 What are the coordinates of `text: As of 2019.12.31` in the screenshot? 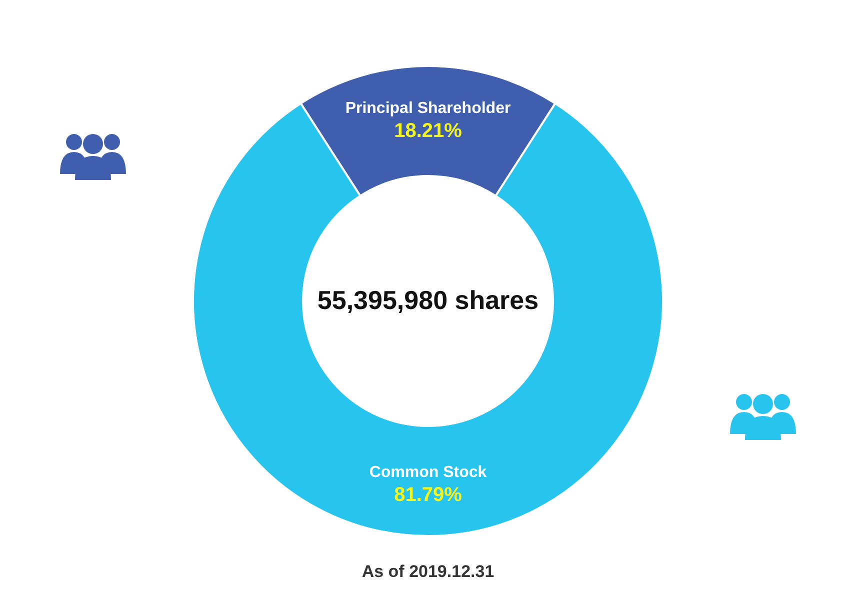 It's located at (428, 571).